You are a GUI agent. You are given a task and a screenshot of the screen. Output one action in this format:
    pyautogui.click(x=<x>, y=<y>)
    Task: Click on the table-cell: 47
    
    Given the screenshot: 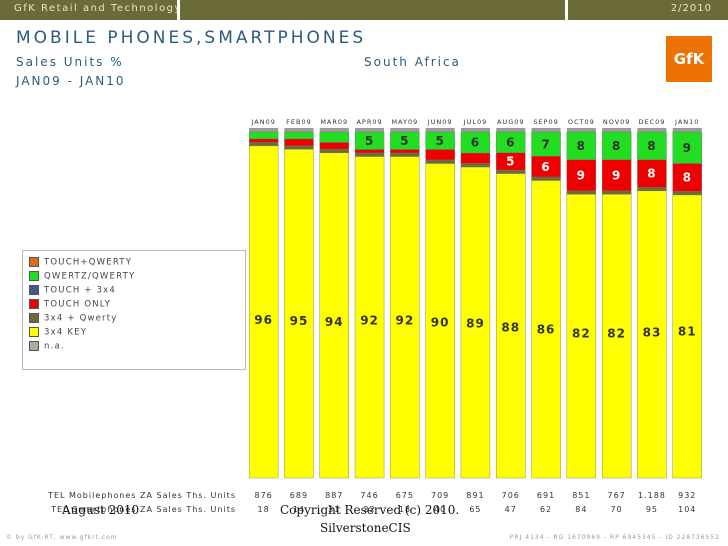 What is the action you would take?
    pyautogui.click(x=511, y=509)
    